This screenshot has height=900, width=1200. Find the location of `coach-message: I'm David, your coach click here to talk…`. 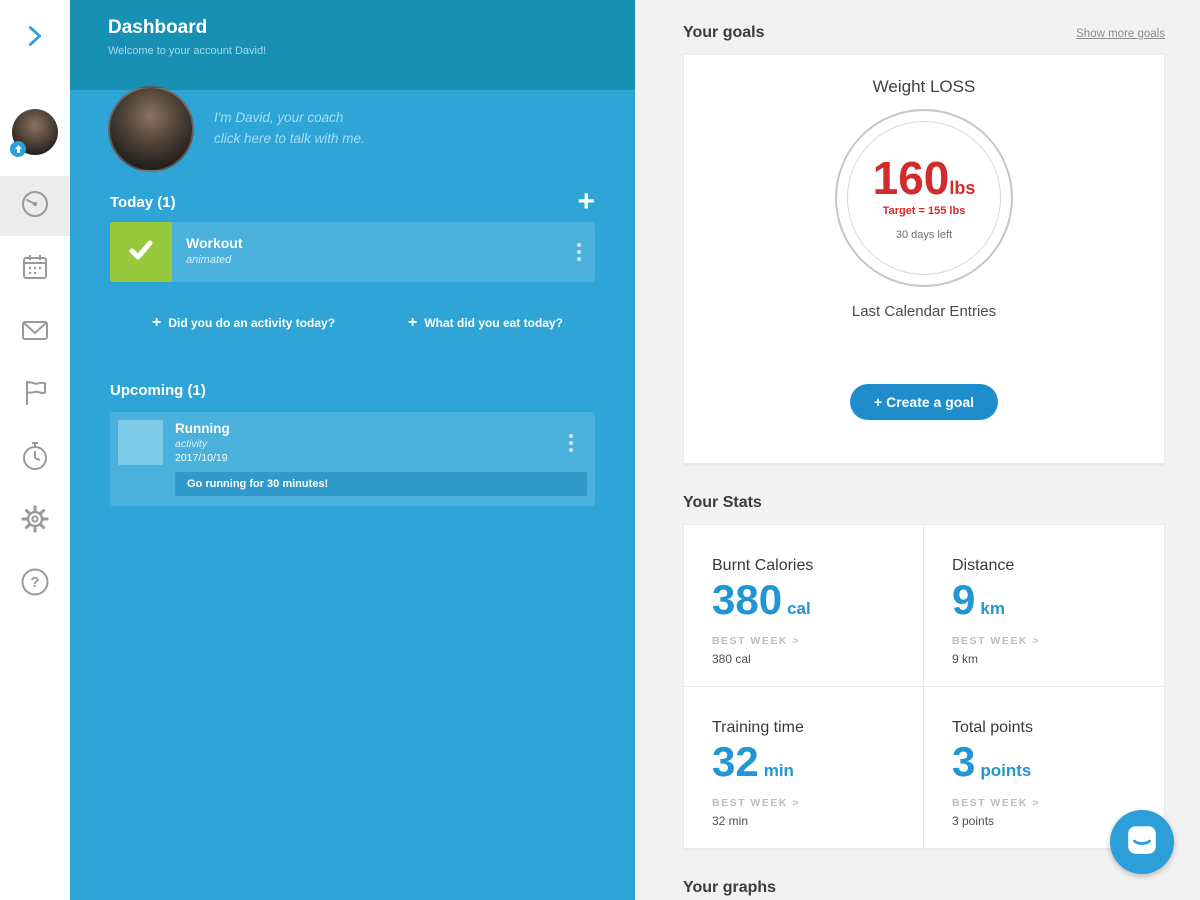

coach-message: I'm David, your coach click here to talk… is located at coordinates (289, 129).